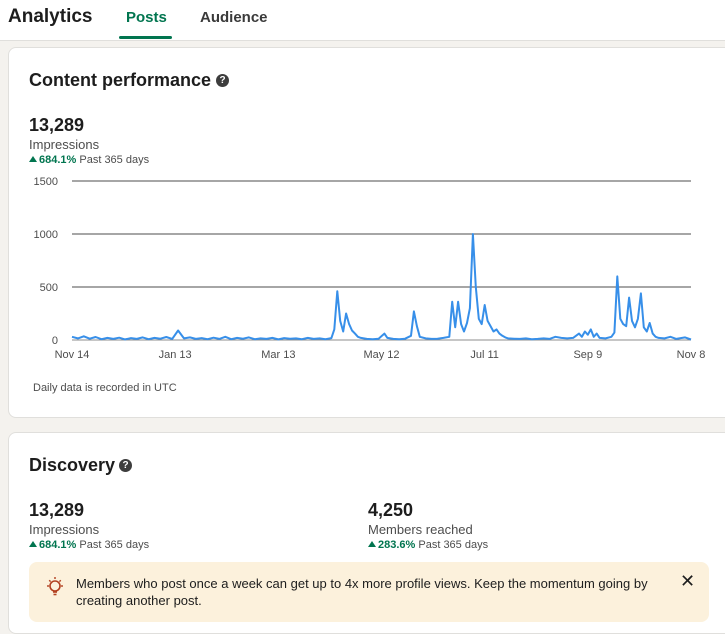  Describe the element at coordinates (72, 465) in the screenshot. I see `discovery-title: Discovery` at that location.